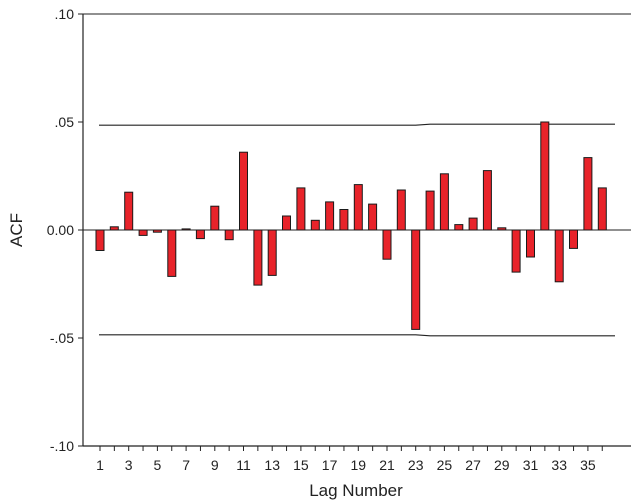 The image size is (631, 502). What do you see at coordinates (387, 465) in the screenshot?
I see `x-tick-label: 21` at bounding box center [387, 465].